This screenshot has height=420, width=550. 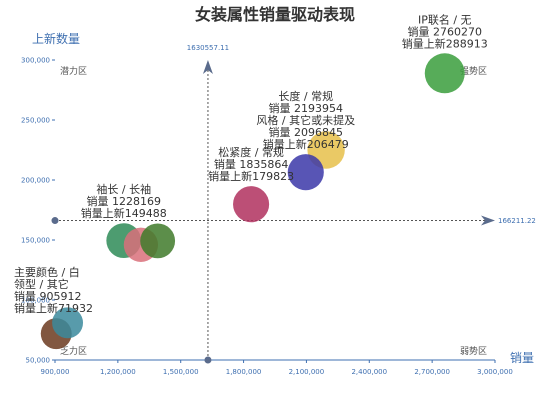 I want to click on data-label: 松紧度 / 常规, so click(x=251, y=152).